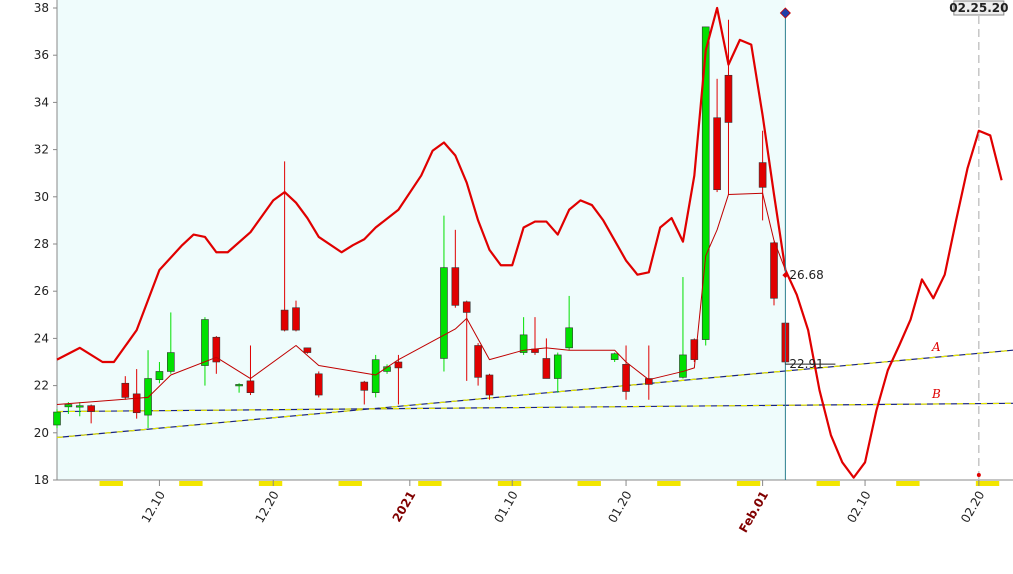 This screenshot has height=574, width=1013. I want to click on date-label-box, so click(979, 8).